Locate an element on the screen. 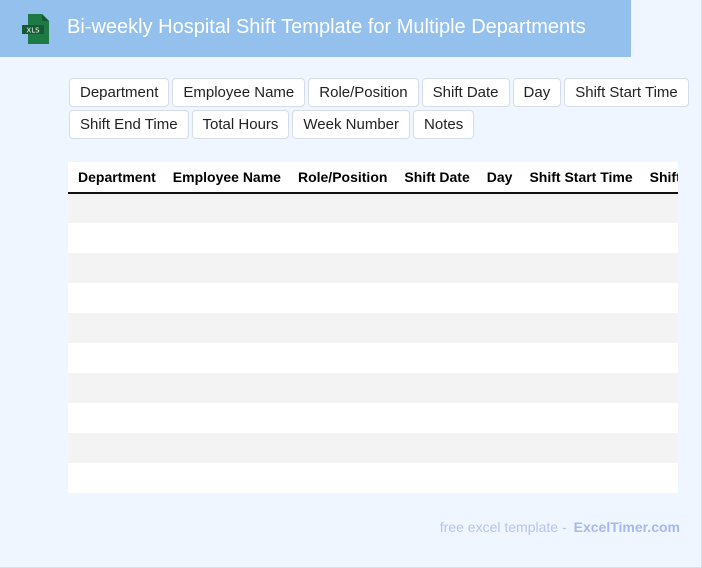 This screenshot has height=568, width=702. xls-file-icon: XLS is located at coordinates (35, 29).